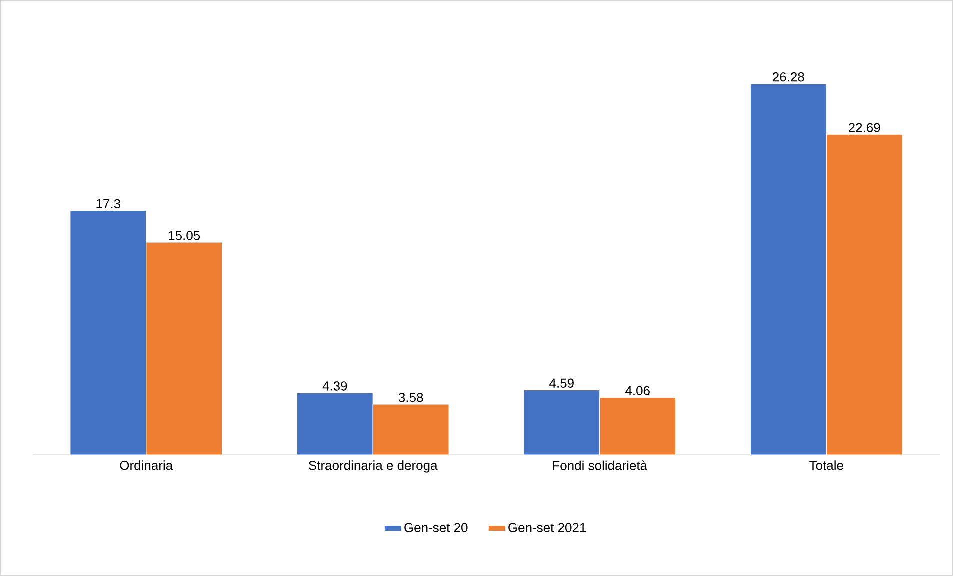  I want to click on legend-label: Gen-set 20, so click(436, 527).